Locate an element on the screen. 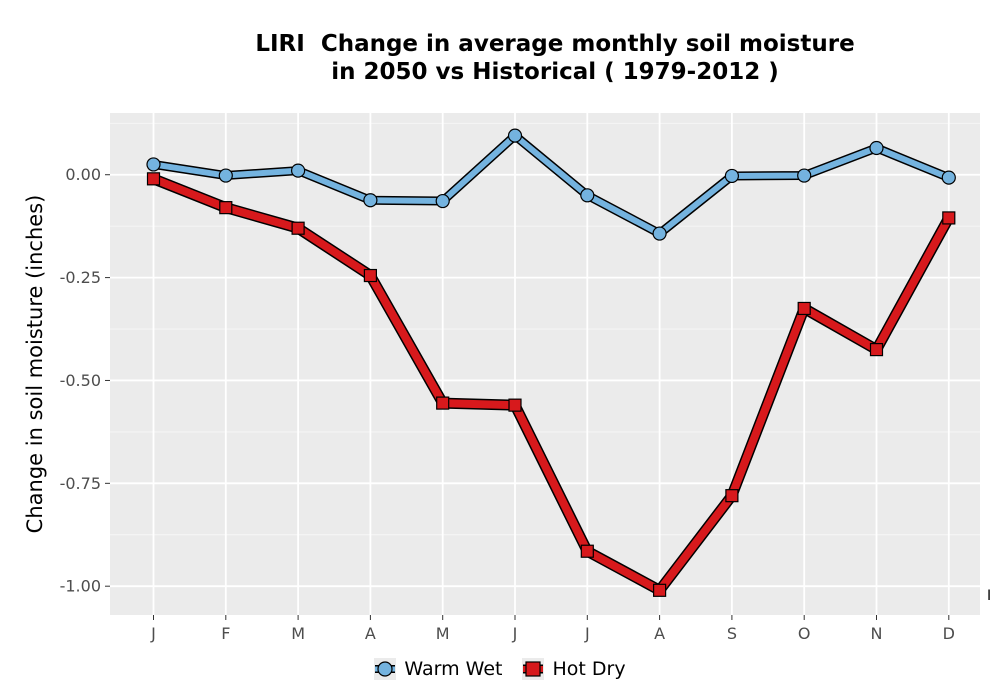 The height and width of the screenshot is (700, 1000). legend-item-warm-wet: Warm Wet is located at coordinates (438, 669).